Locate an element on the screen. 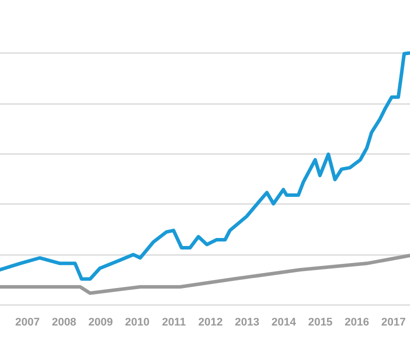 This screenshot has height=342, width=410. x-tick-label: 2008 is located at coordinates (64, 322).